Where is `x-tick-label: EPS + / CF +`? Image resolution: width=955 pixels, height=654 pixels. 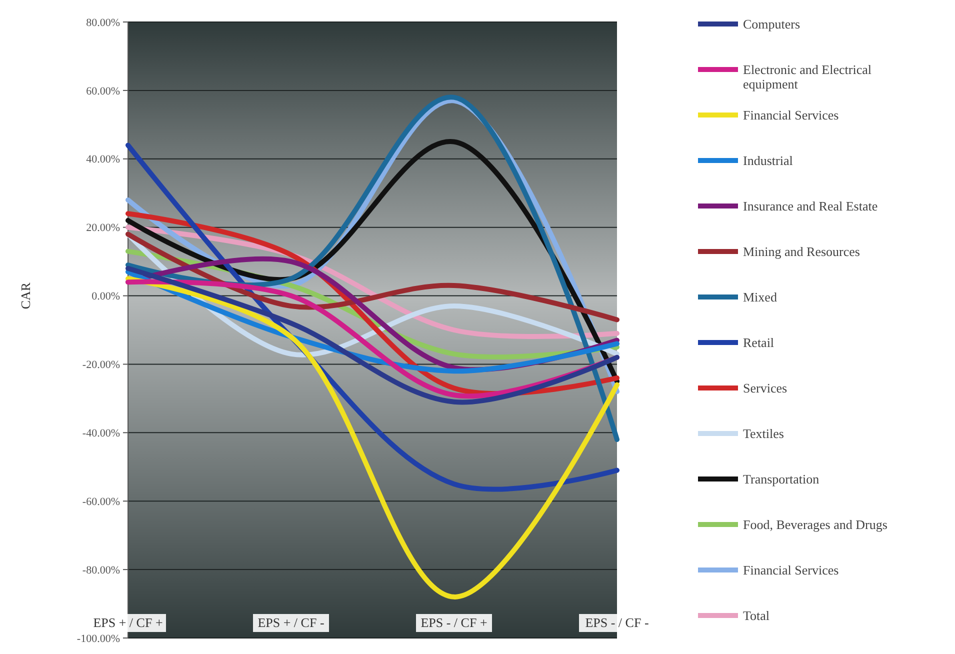 x-tick-label: EPS + / CF + is located at coordinates (128, 622).